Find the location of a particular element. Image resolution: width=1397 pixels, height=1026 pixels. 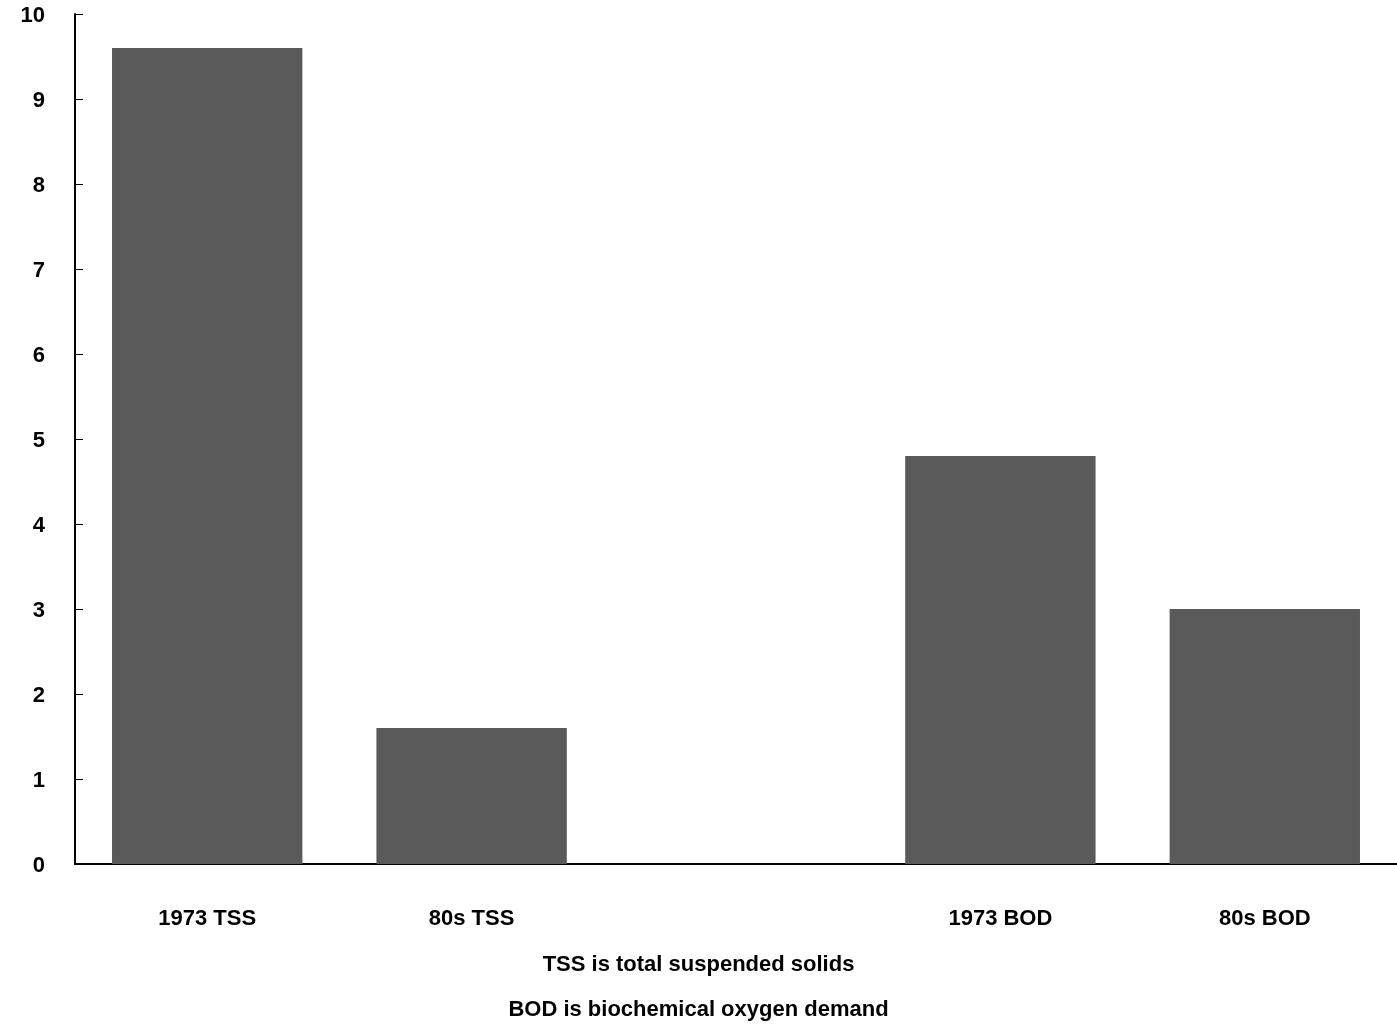

y-tick-label: 7 is located at coordinates (38, 269).